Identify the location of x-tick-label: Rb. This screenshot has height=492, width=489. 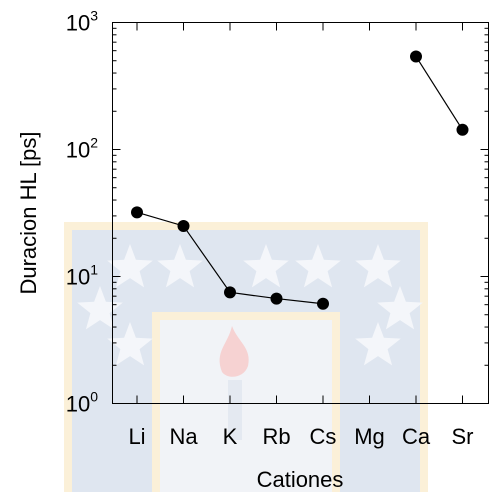
(276, 436).